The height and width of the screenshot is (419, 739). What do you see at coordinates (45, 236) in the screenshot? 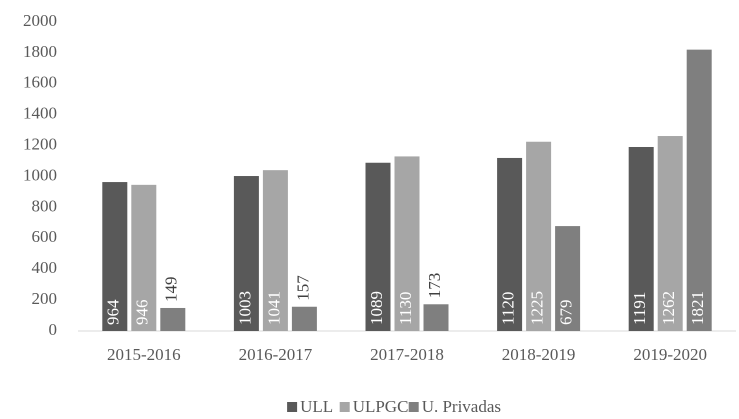
I see `y-tick-label: 600` at bounding box center [45, 236].